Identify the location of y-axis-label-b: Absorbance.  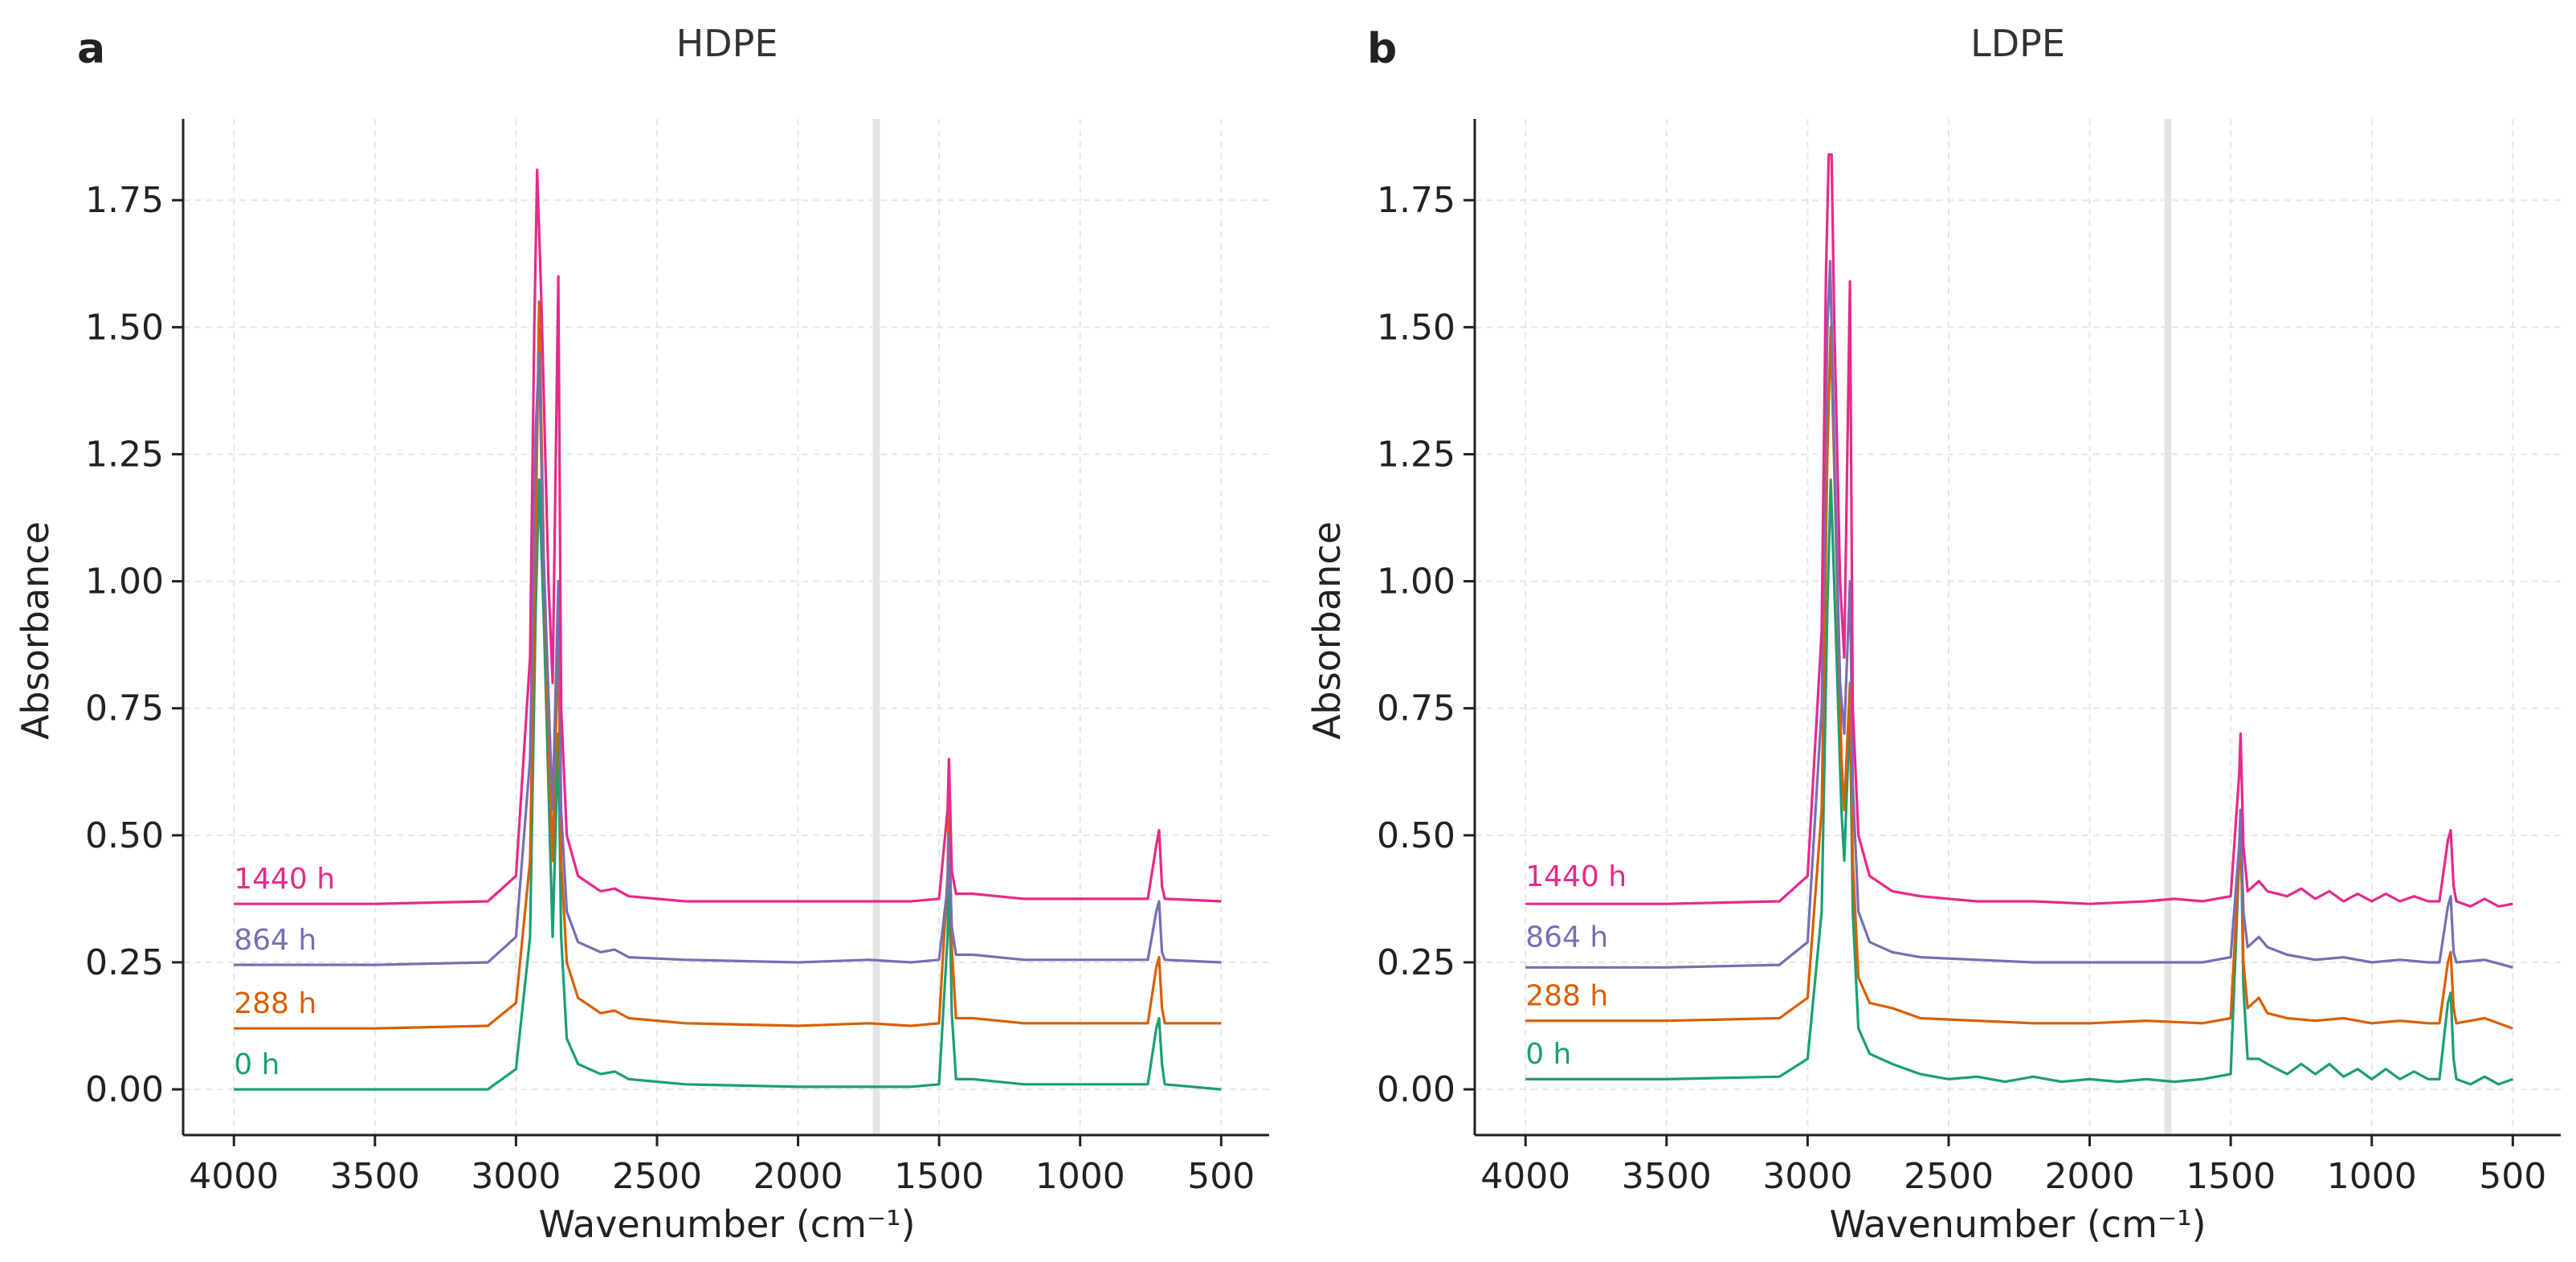
(1327, 630).